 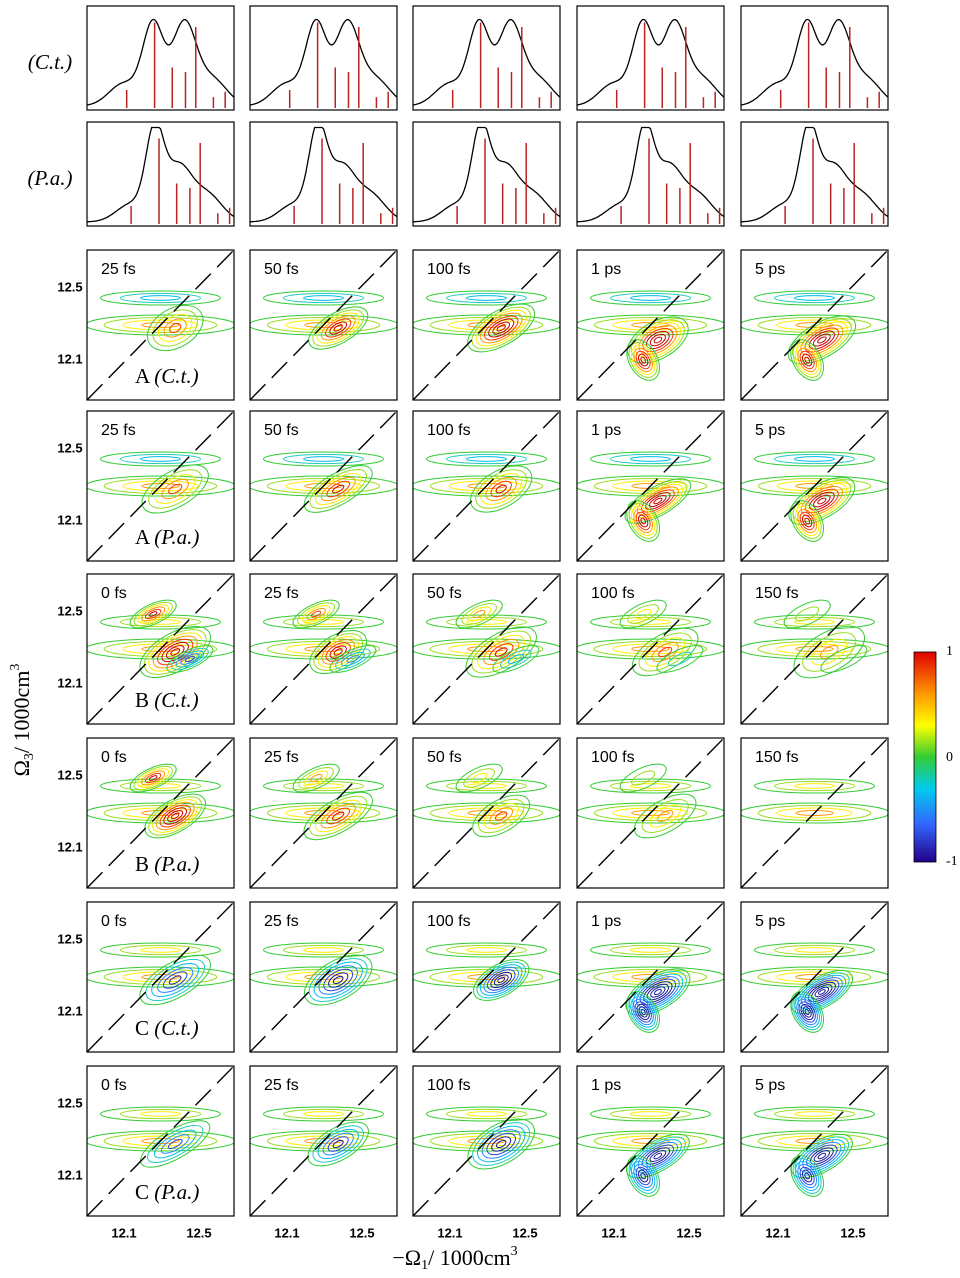 I want to click on row-letter: B, so click(x=142, y=700).